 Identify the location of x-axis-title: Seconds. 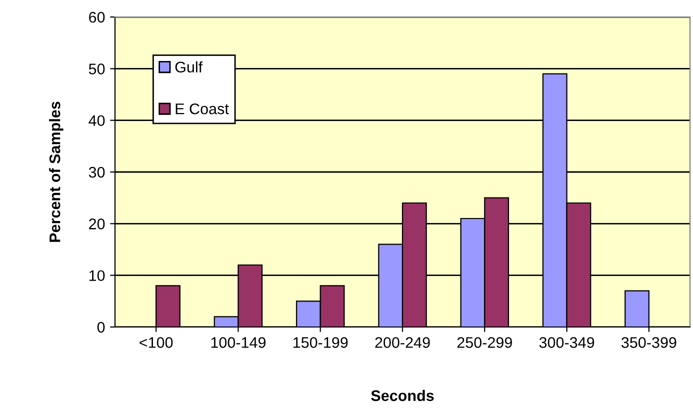
(402, 396).